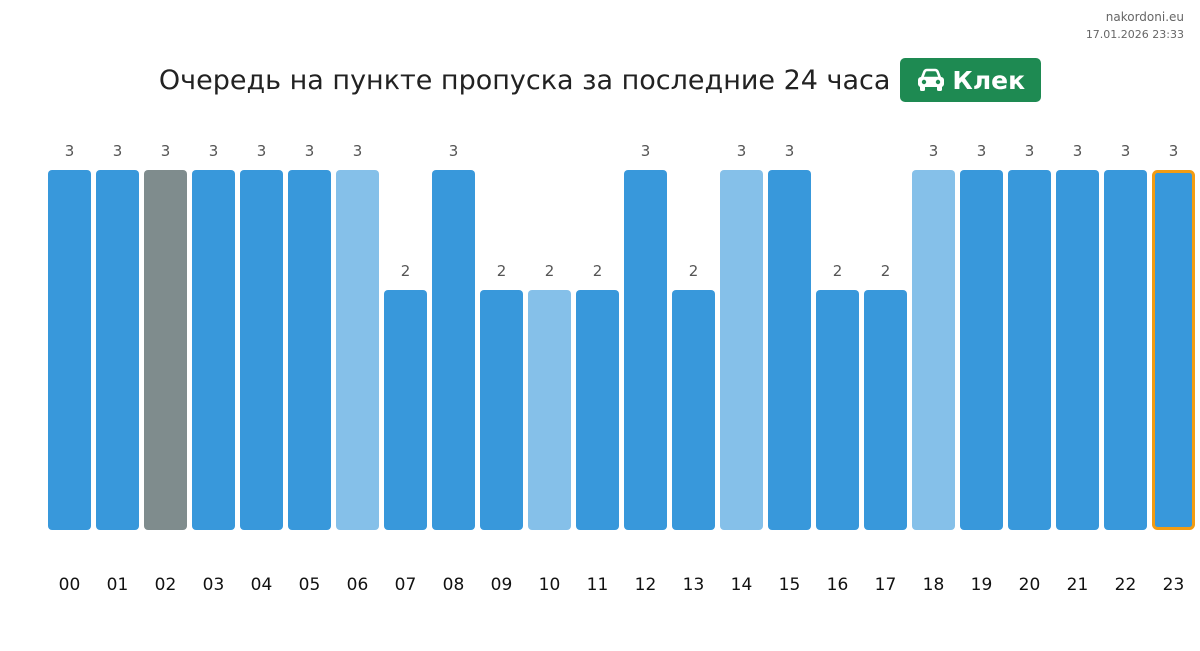  What do you see at coordinates (454, 585) in the screenshot?
I see `x-tick-label-08: 08` at bounding box center [454, 585].